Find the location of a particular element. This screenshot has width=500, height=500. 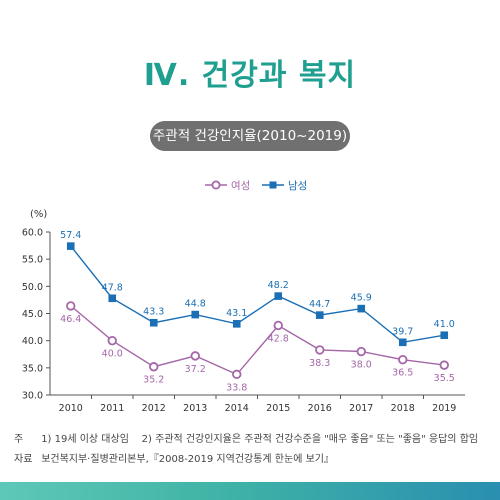

y-tick-label: 60.0 is located at coordinates (32, 233).